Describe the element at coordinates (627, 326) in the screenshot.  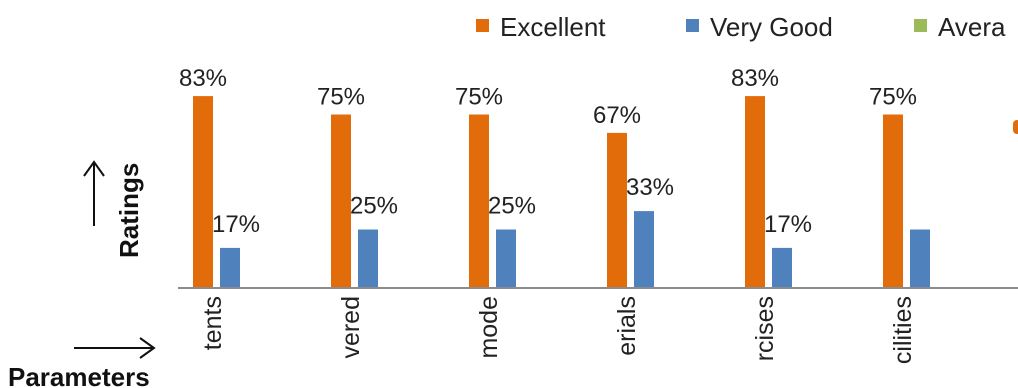
I see `category-label: erials` at that location.